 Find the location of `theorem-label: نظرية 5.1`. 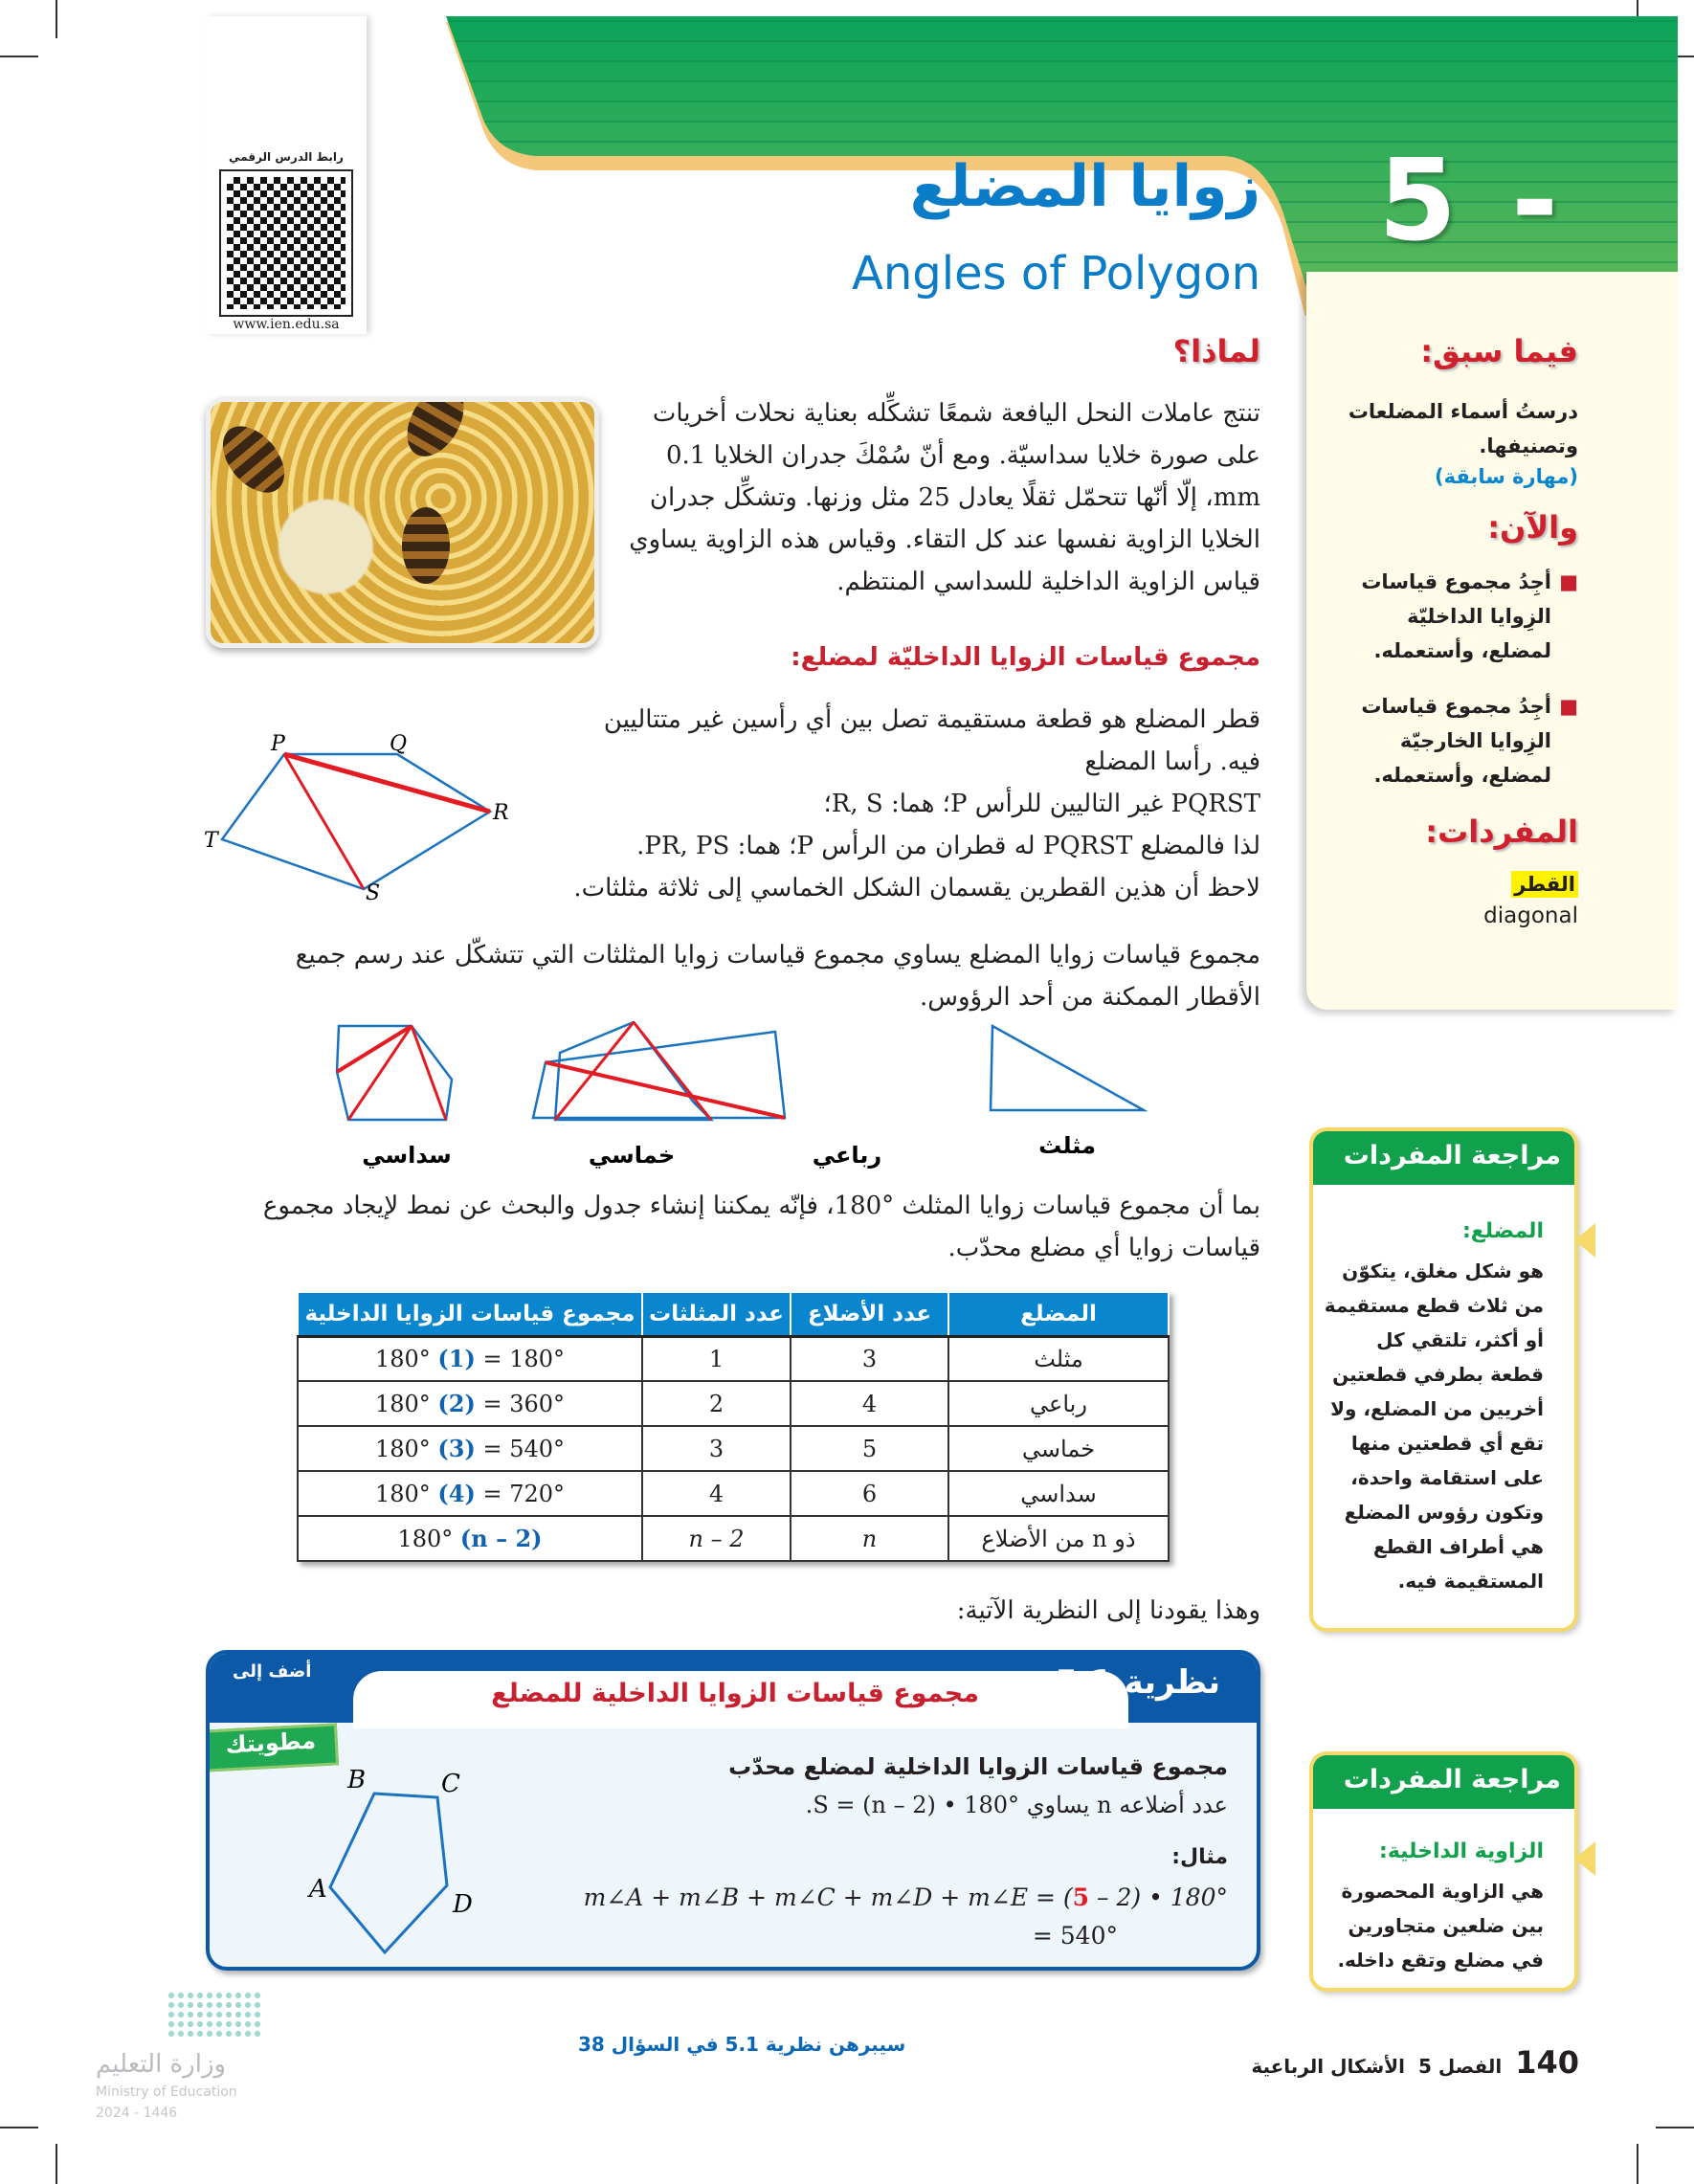

theorem-label: نظرية 5.1 is located at coordinates (1138, 1682).